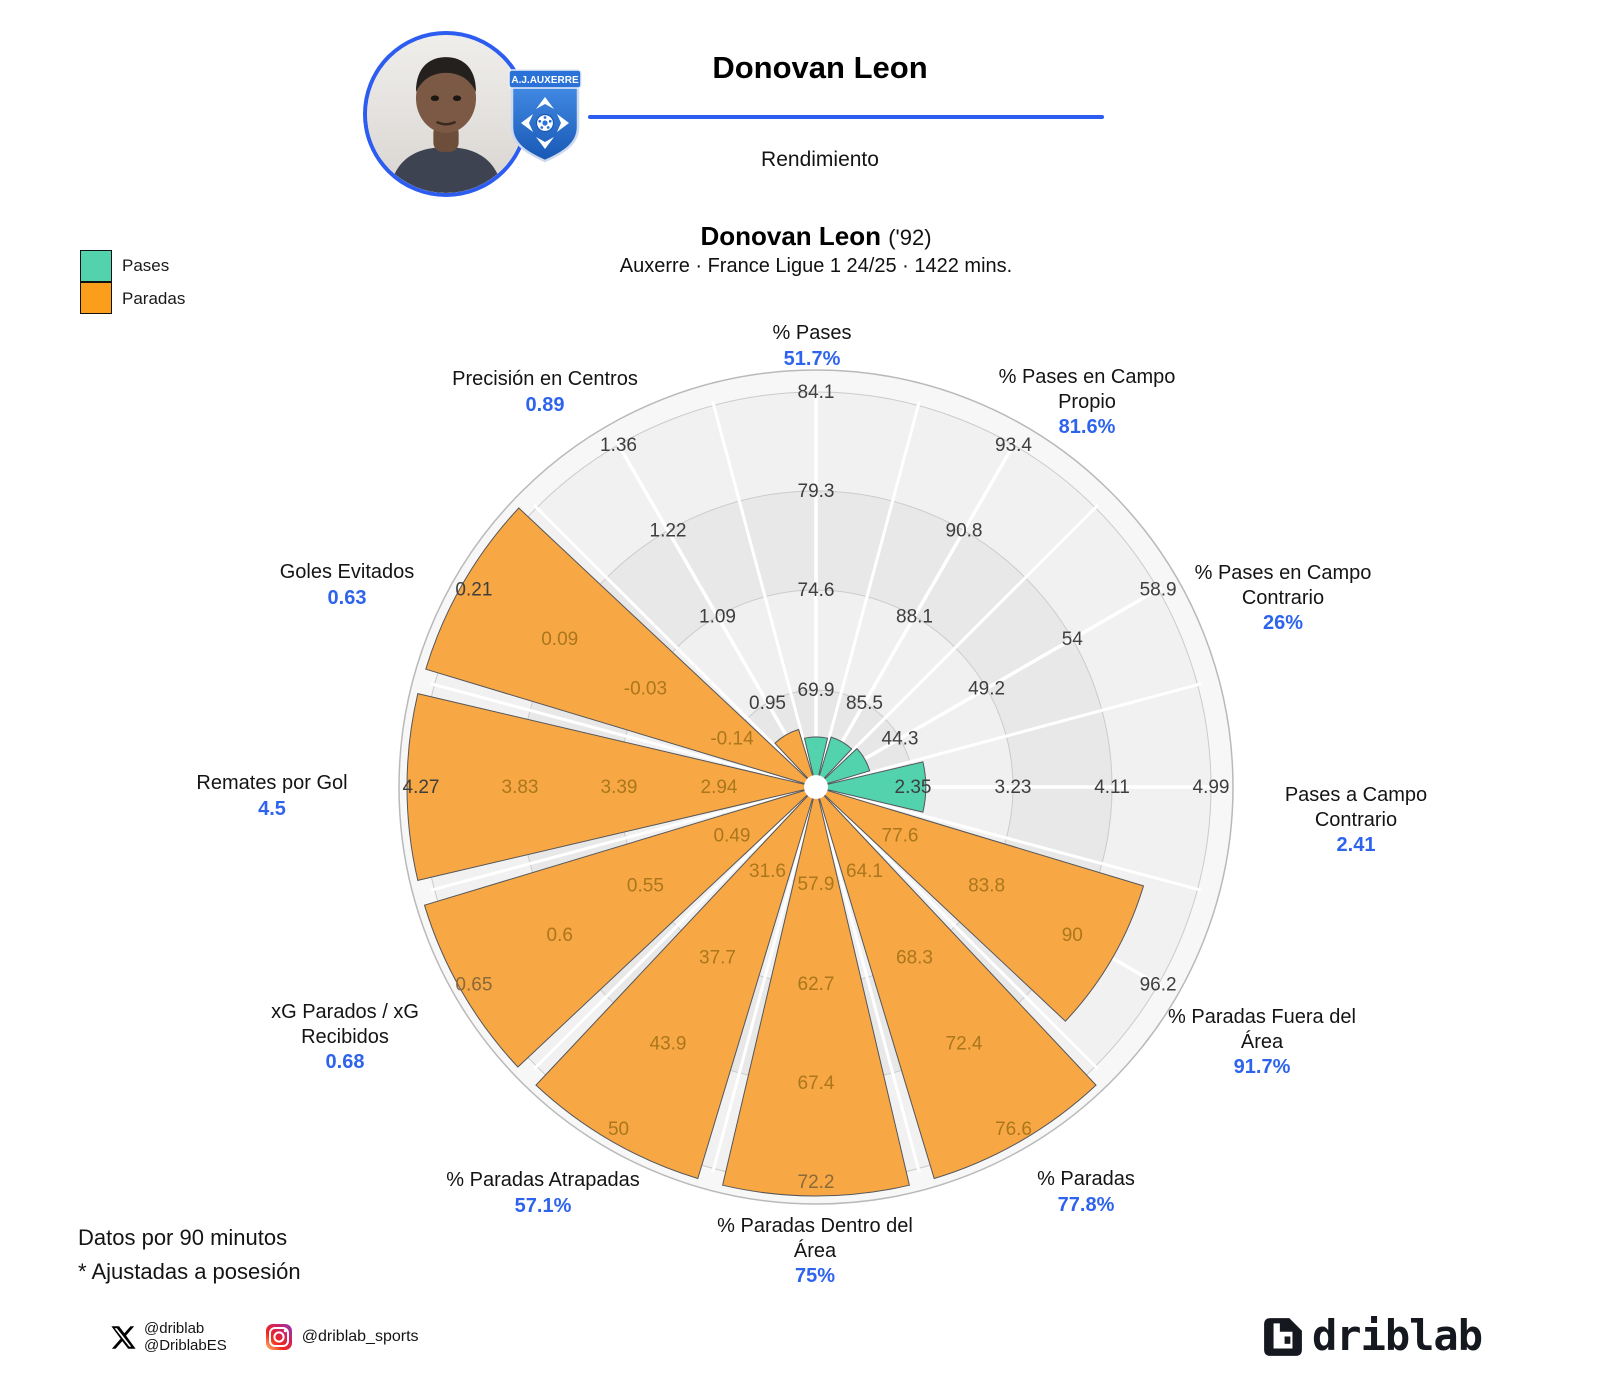  What do you see at coordinates (1072, 935) in the screenshot?
I see `tick-4-2: 90` at bounding box center [1072, 935].